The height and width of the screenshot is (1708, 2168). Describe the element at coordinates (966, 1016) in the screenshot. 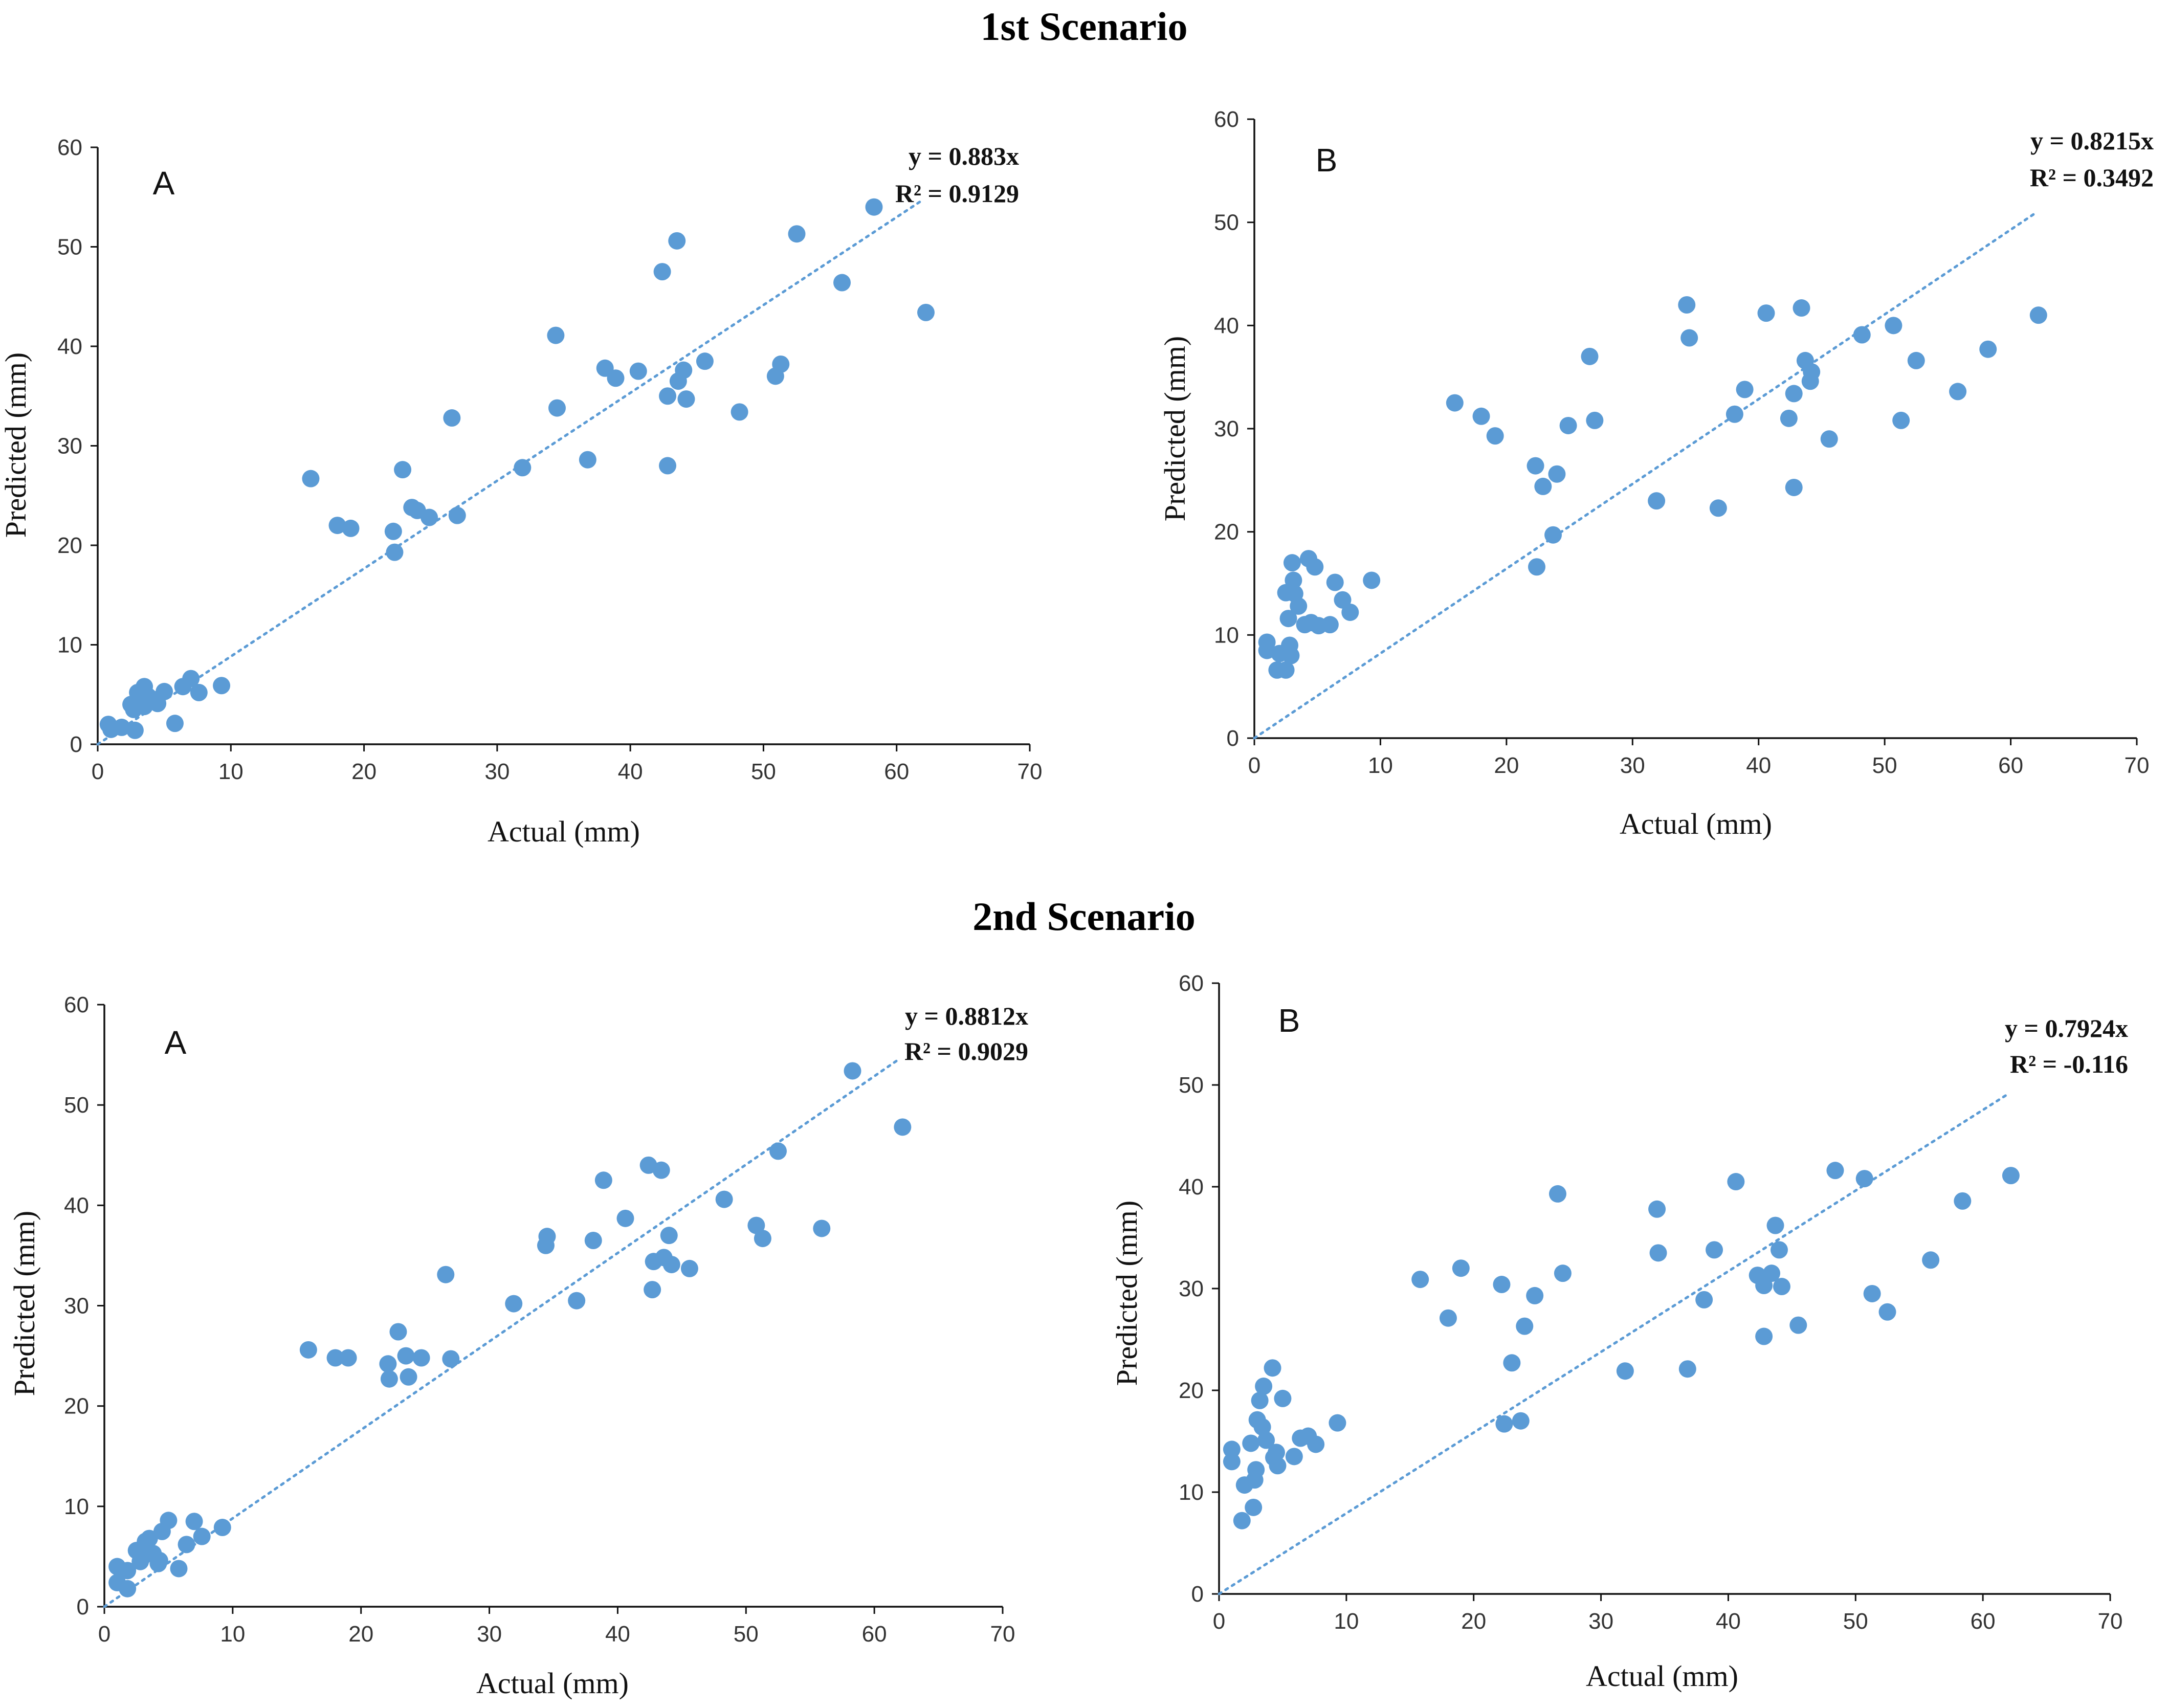

I see `trendline-equation: y = 0.8812x` at that location.